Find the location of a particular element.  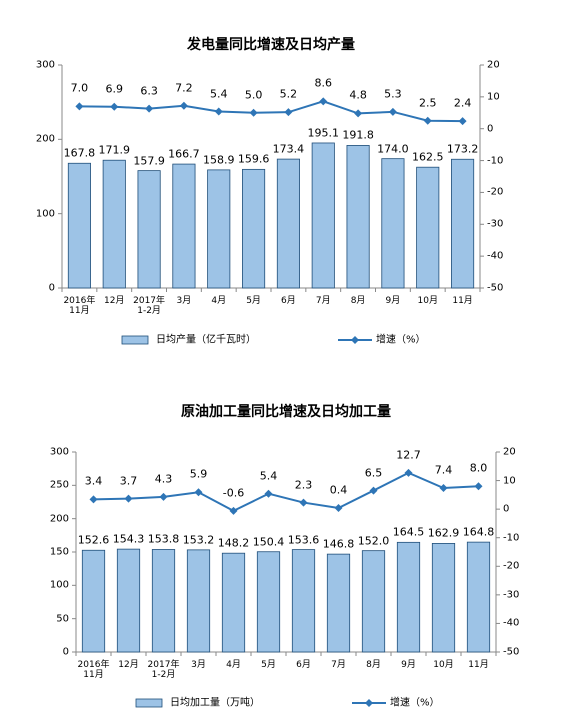

line-value-label: 5.3 is located at coordinates (393, 94).